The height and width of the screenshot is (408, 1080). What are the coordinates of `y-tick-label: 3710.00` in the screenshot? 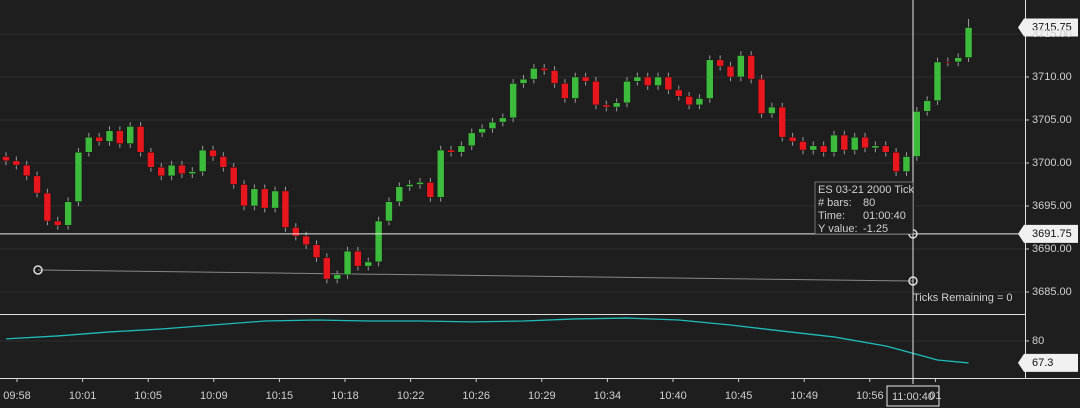 It's located at (1052, 77).